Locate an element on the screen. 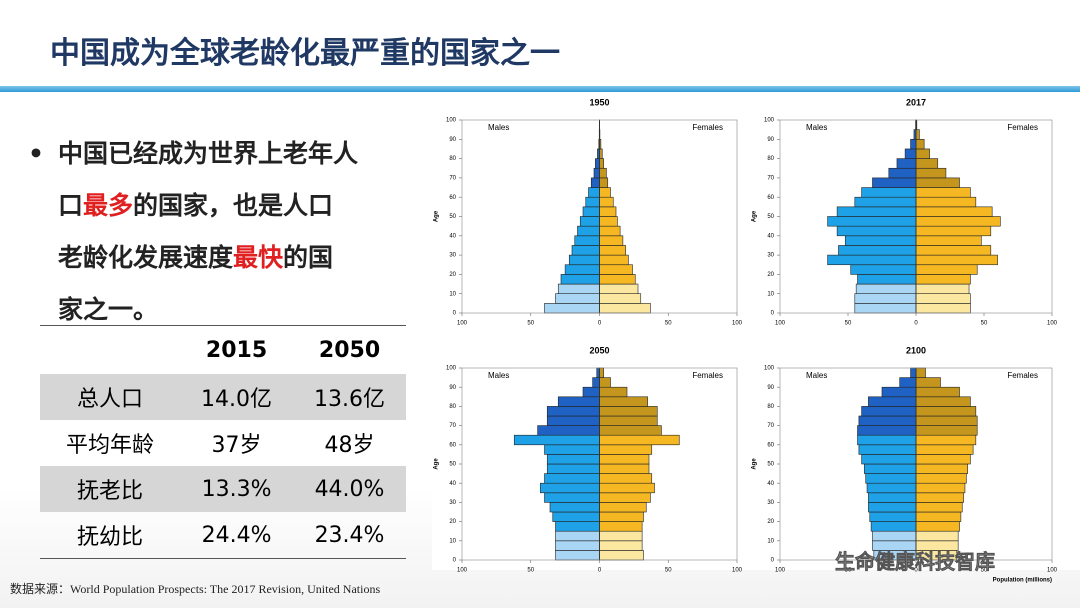 Image resolution: width=1080 pixels, height=608 pixels. cell: 总人口 is located at coordinates (110, 397).